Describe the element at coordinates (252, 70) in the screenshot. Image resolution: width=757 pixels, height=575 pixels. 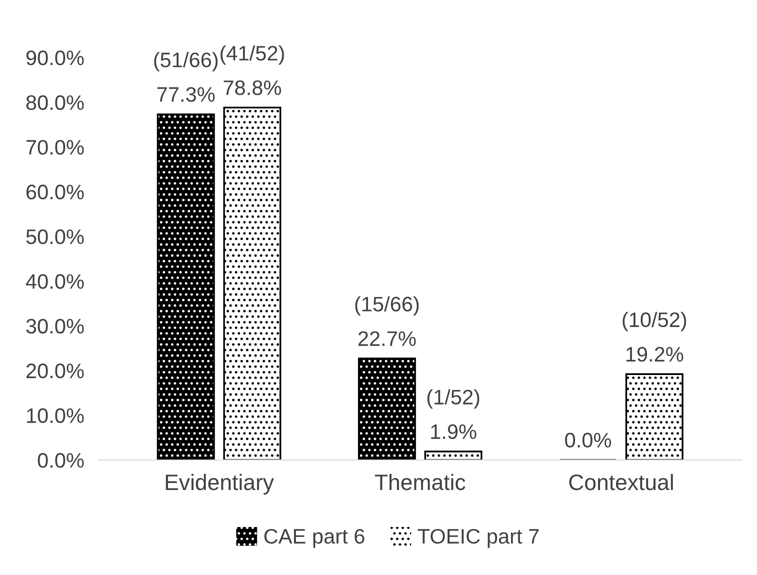
I see `data-label: (41/52) 78.8%` at that location.